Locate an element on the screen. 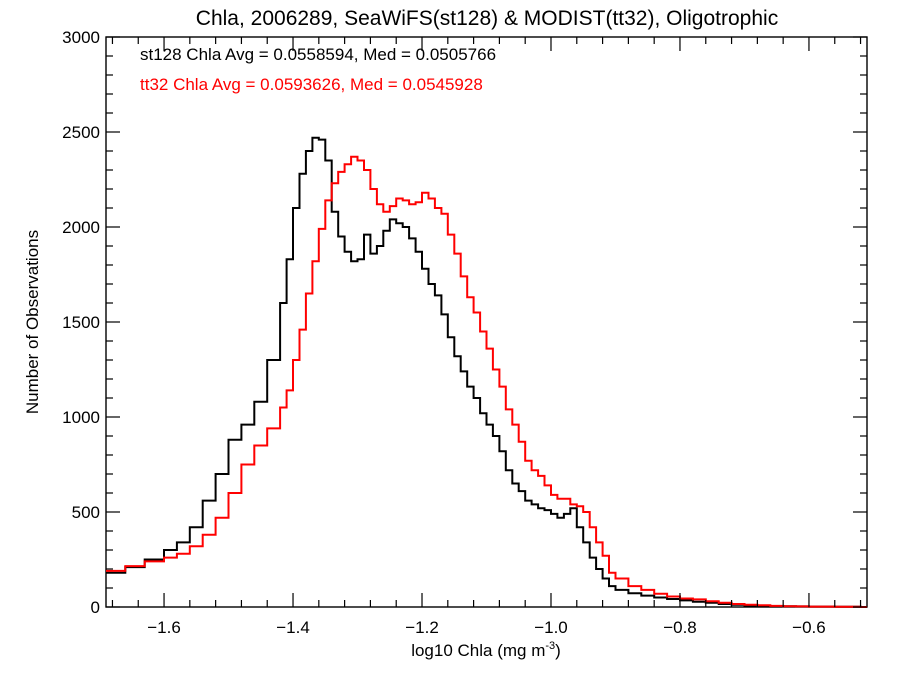 This screenshot has width=900, height=675. y-tick-label: 3000 is located at coordinates (81, 37).